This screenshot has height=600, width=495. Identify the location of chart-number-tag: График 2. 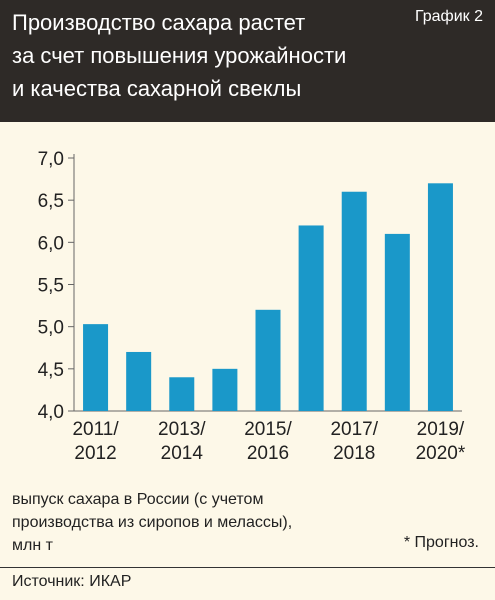
(448, 16).